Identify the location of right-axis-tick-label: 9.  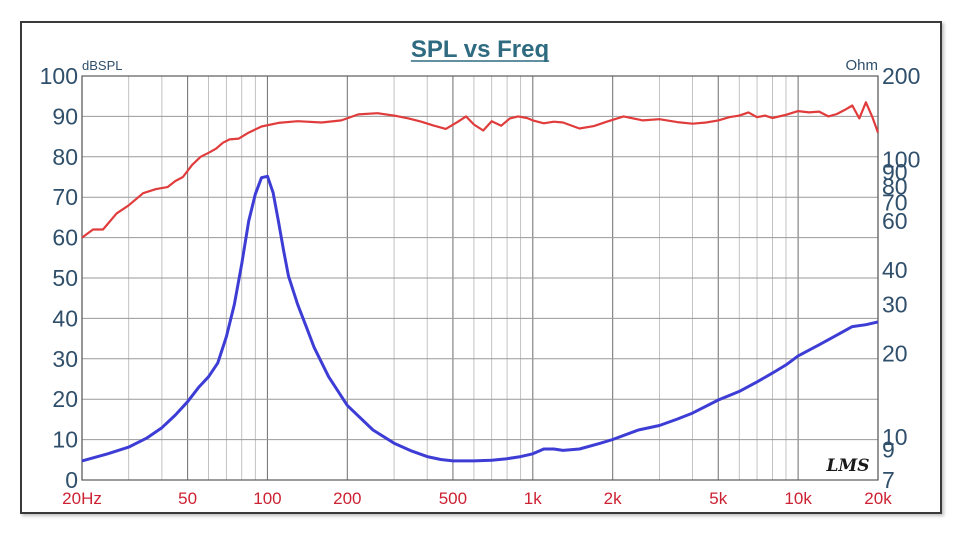
(888, 450).